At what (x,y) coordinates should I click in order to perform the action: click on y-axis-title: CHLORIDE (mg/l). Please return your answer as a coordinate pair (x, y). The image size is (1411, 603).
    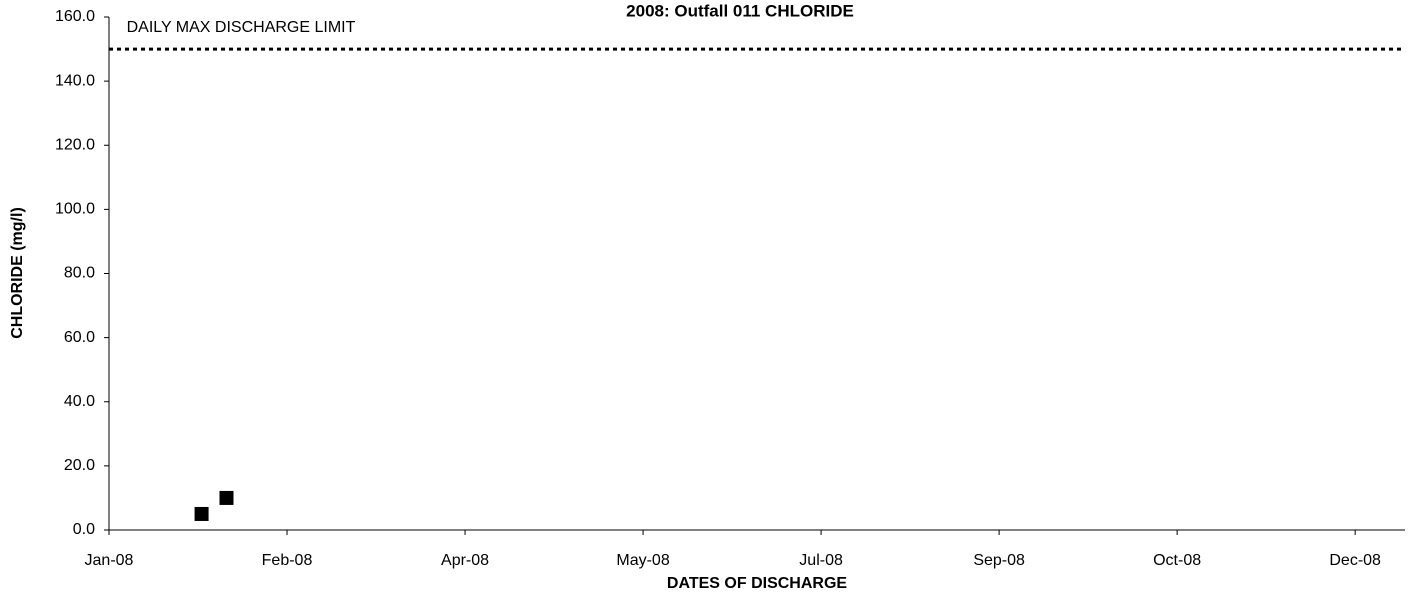
    Looking at the image, I should click on (17, 273).